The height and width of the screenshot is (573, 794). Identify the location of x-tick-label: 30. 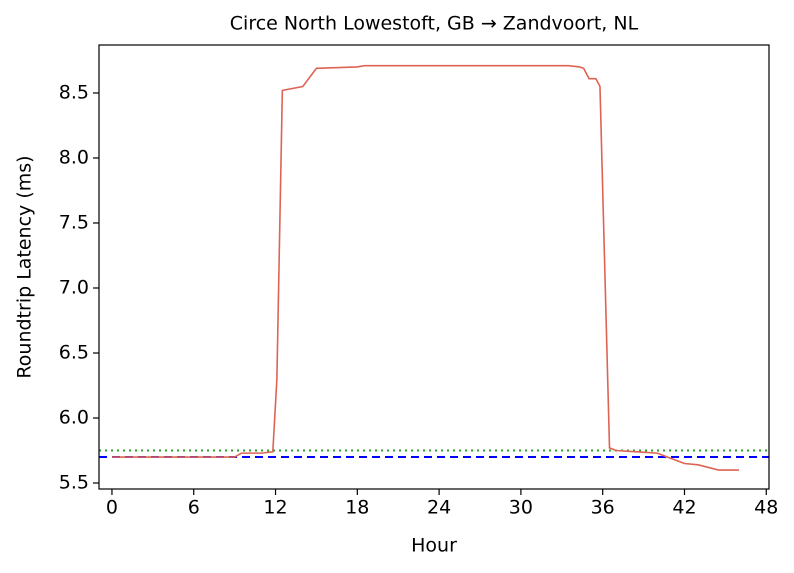
(521, 508).